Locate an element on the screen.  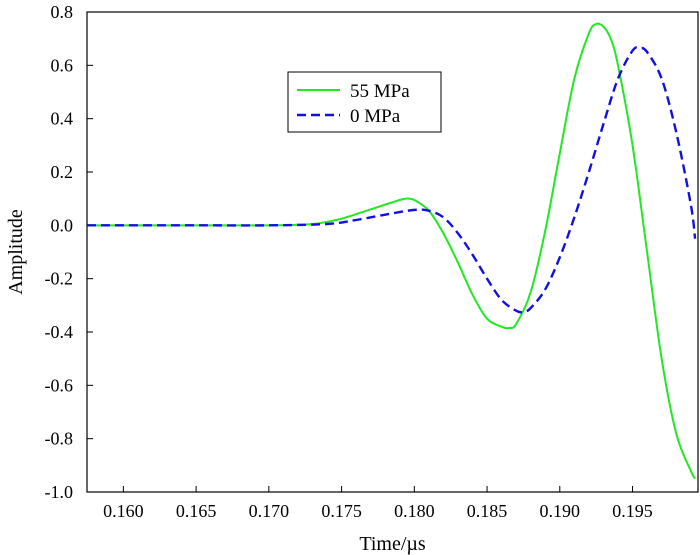
y-tick-label: -0.8 is located at coordinates (59, 439).